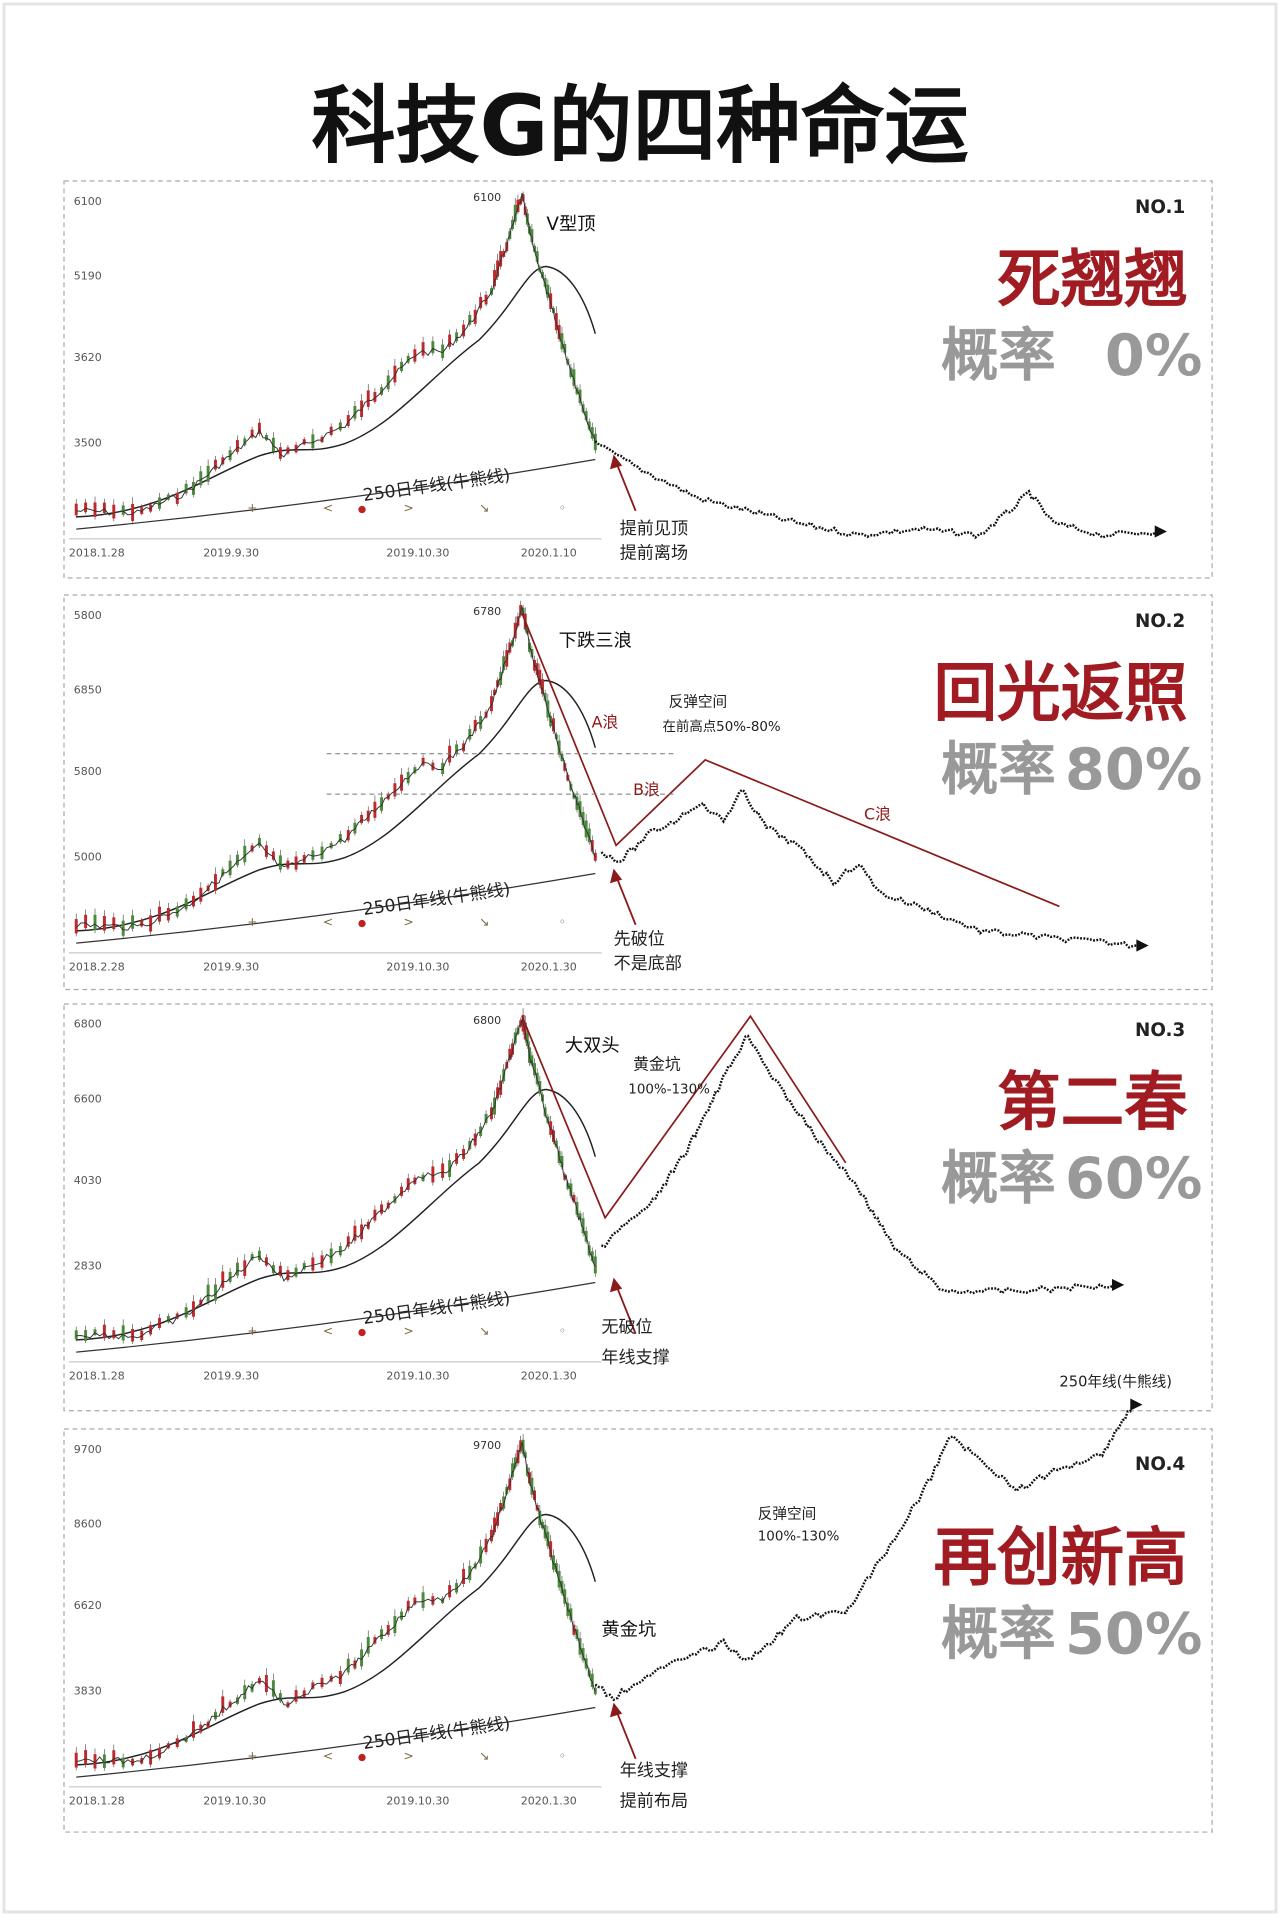  What do you see at coordinates (654, 1802) in the screenshot?
I see `annotation: 提前布局` at bounding box center [654, 1802].